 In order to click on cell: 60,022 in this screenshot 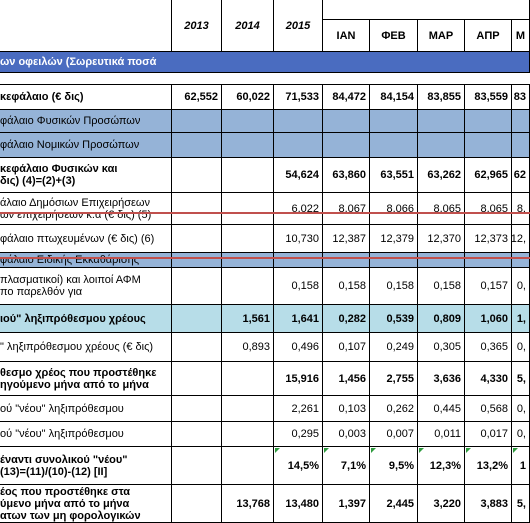, I will do `click(248, 97)`.